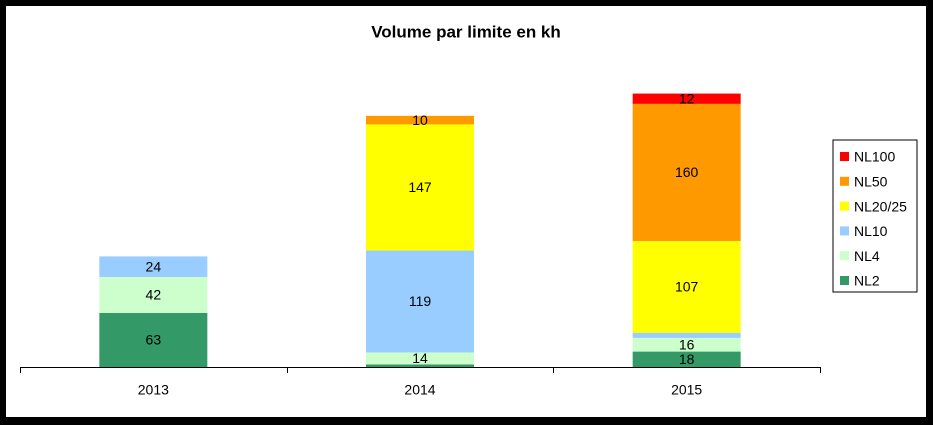  I want to click on data-label: 14, so click(420, 358).